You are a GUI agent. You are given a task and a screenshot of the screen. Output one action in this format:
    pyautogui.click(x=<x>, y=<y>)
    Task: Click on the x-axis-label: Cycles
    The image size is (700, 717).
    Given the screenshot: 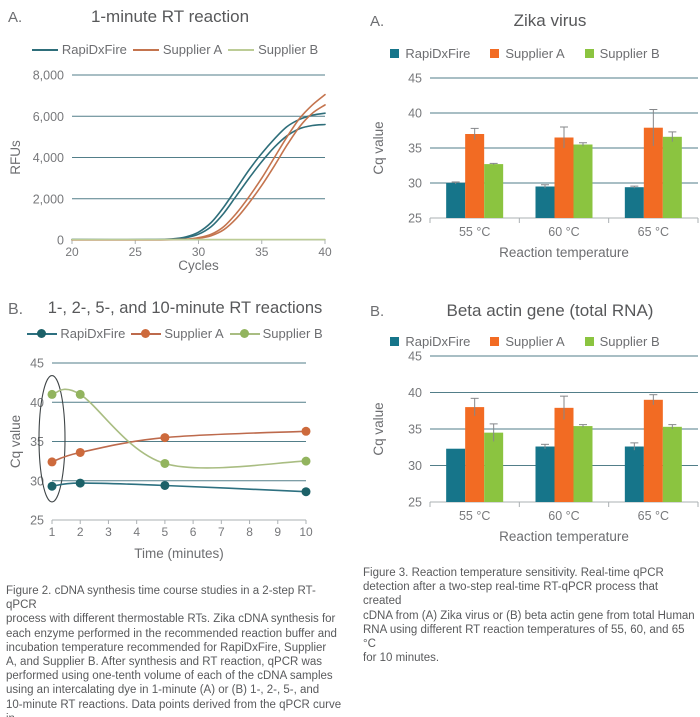 What is the action you would take?
    pyautogui.click(x=198, y=265)
    